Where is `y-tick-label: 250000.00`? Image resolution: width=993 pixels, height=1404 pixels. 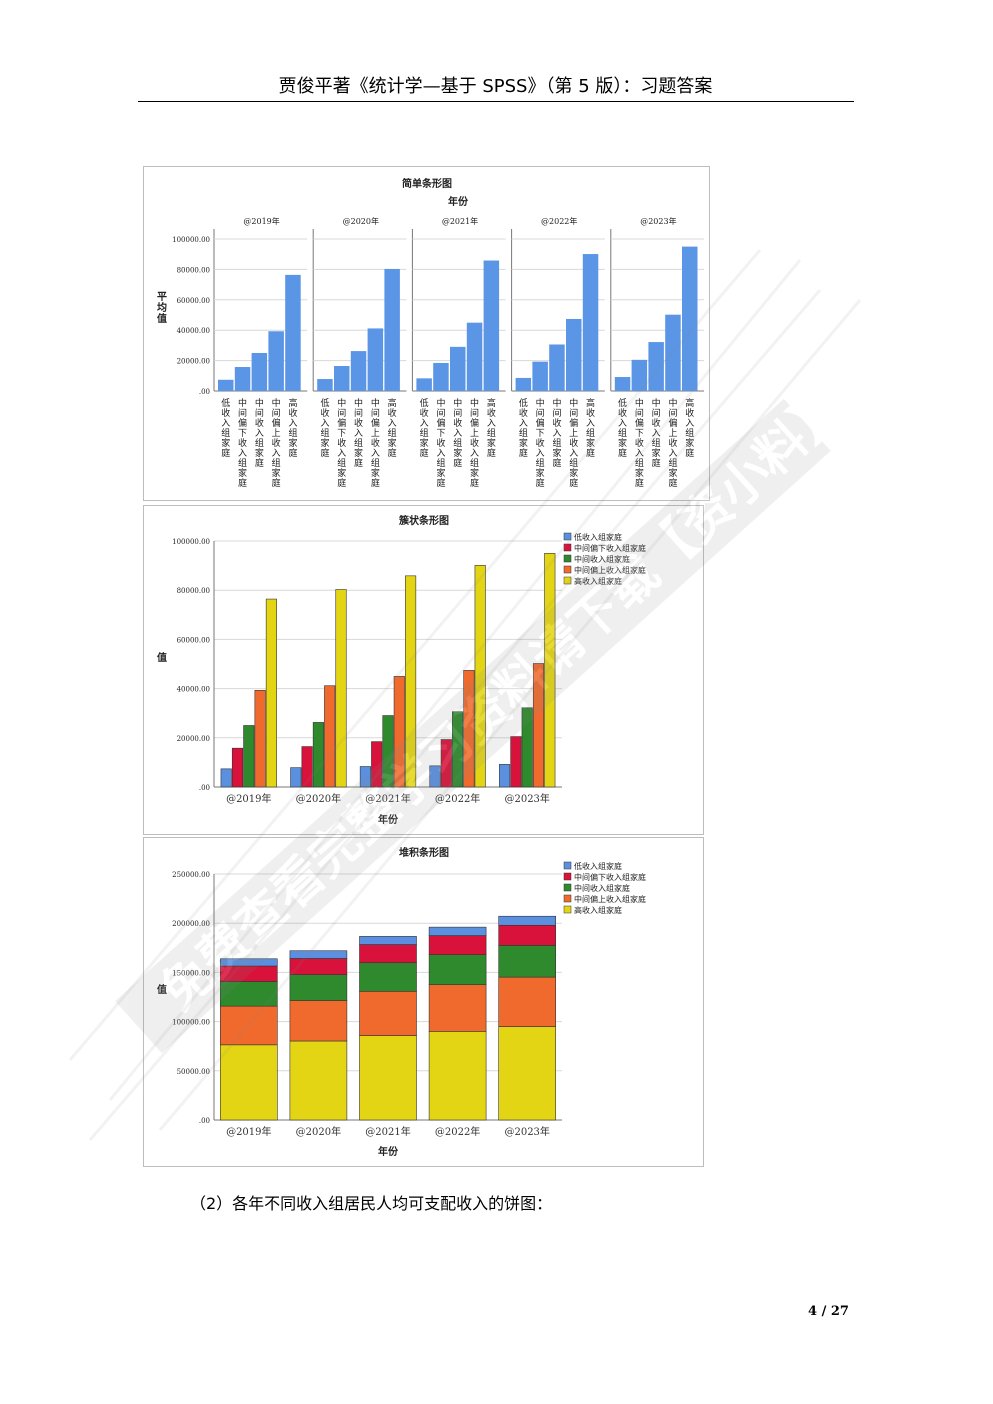
y-tick-label: 250000.00 is located at coordinates (191, 875).